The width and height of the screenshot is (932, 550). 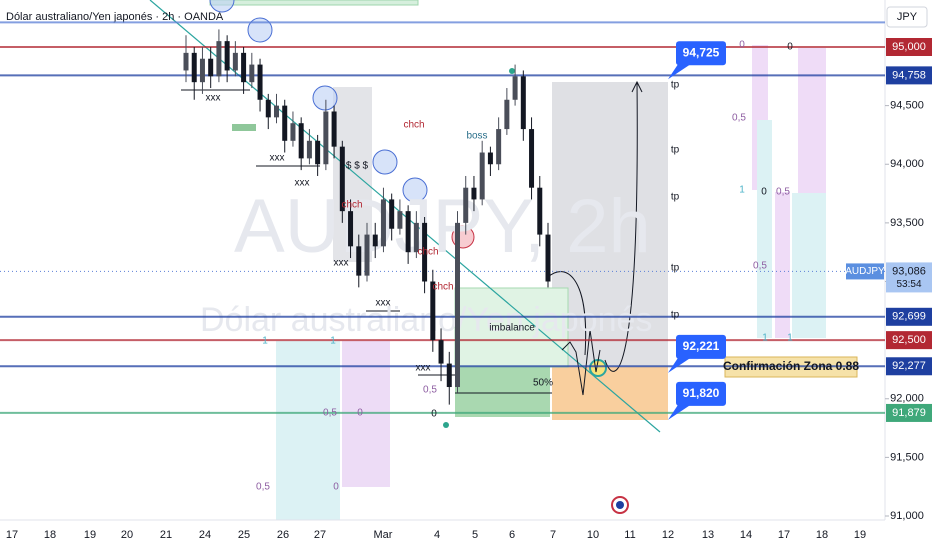 What do you see at coordinates (907, 164) in the screenshot?
I see `y-tick-label: 94,000` at bounding box center [907, 164].